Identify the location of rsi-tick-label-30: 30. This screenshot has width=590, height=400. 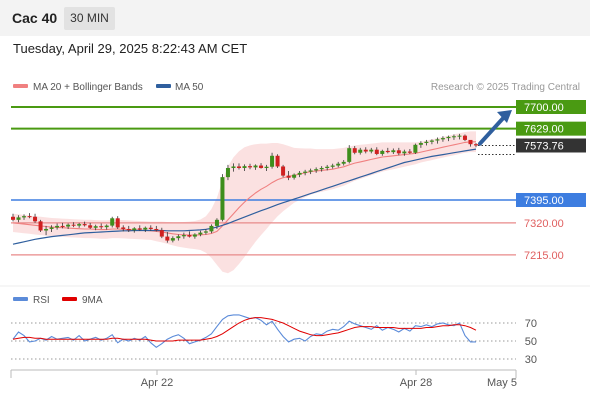
(531, 360).